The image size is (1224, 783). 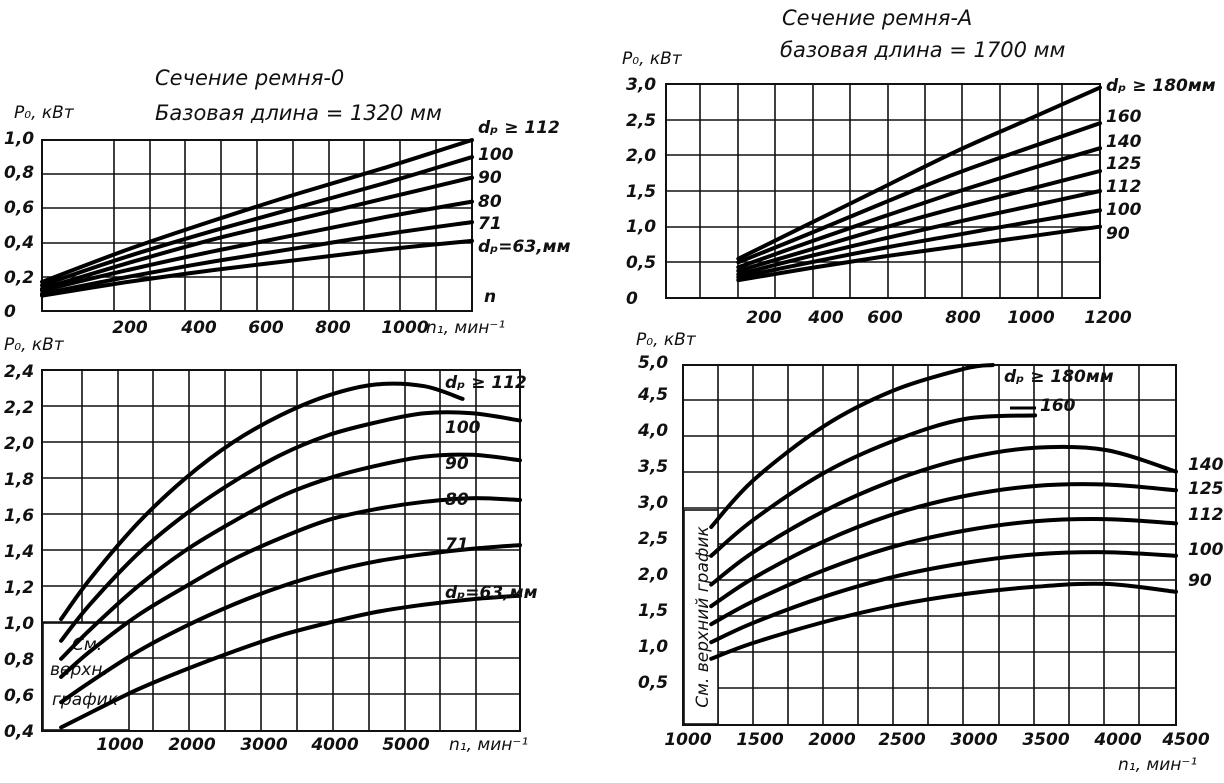 I want to click on axis-extra-label: n, so click(x=490, y=297).